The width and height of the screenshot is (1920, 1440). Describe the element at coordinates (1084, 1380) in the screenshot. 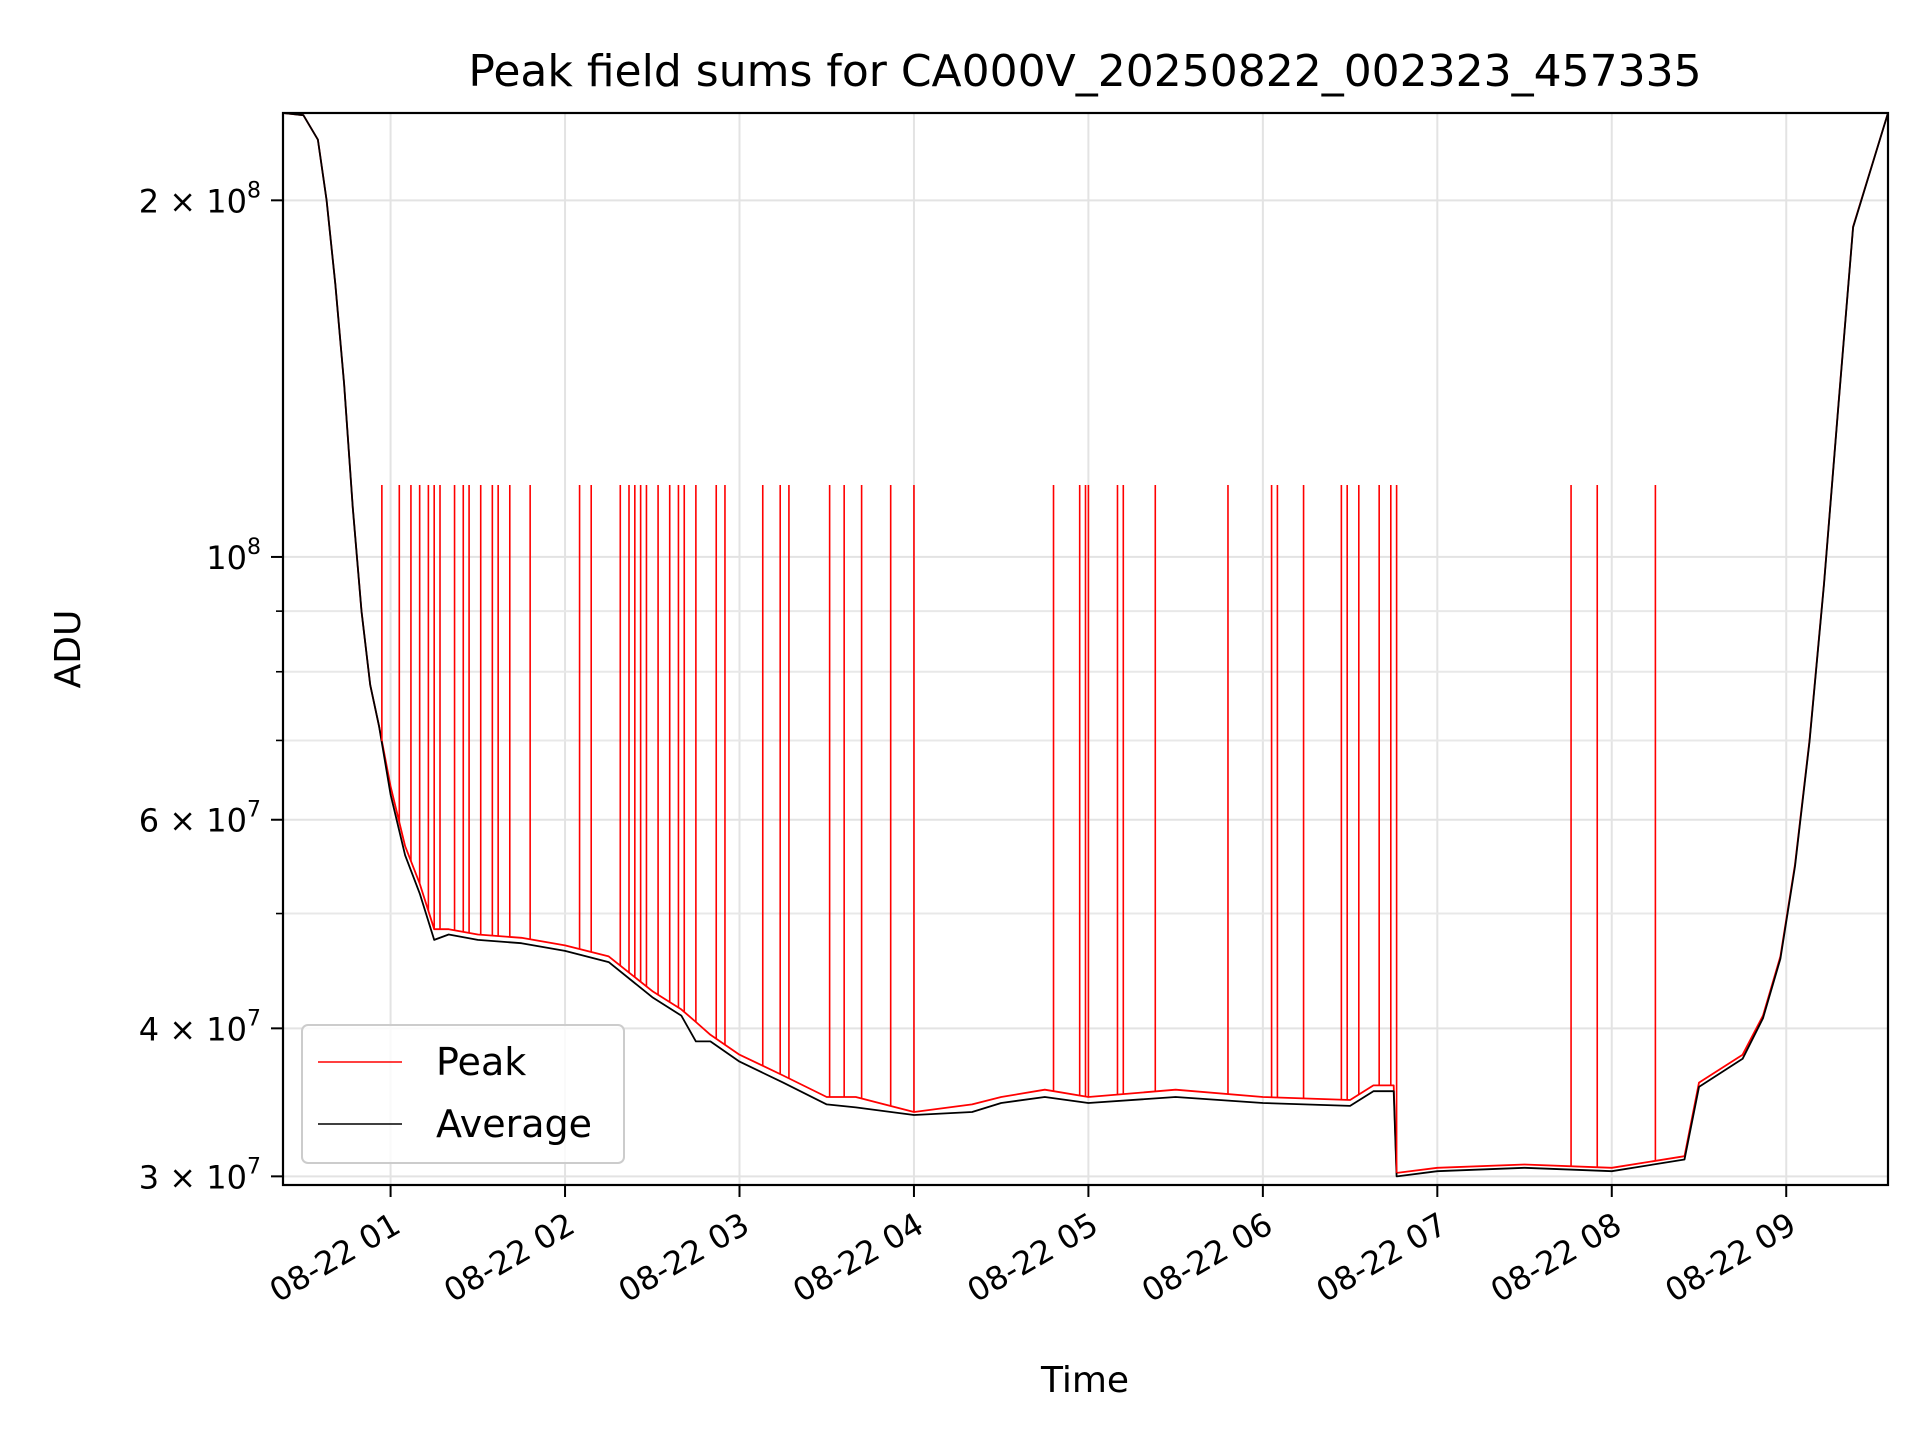

I see `x-axis-label: Time` at that location.